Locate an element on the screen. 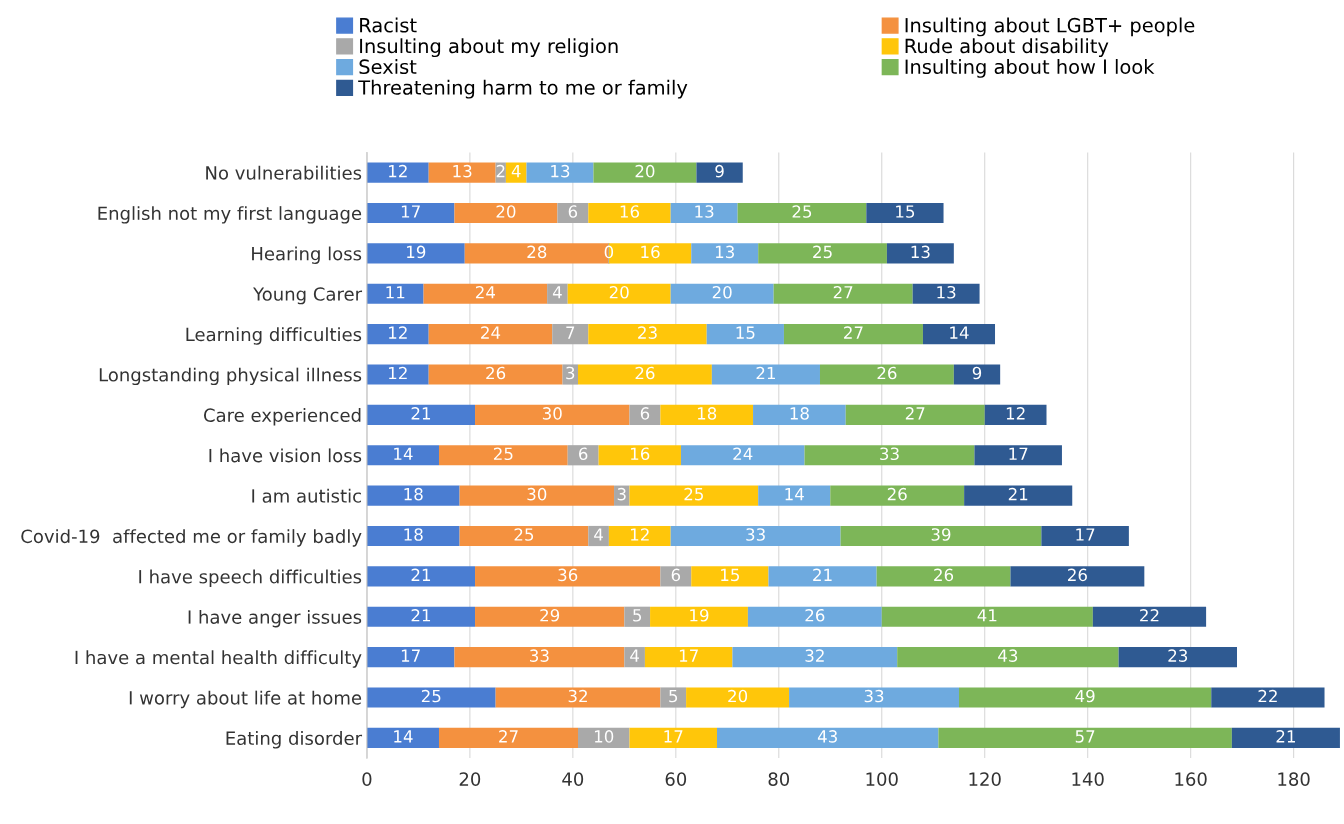 Image resolution: width=1344 pixels, height=824 pixels. x-tick-label: 60 is located at coordinates (676, 779).